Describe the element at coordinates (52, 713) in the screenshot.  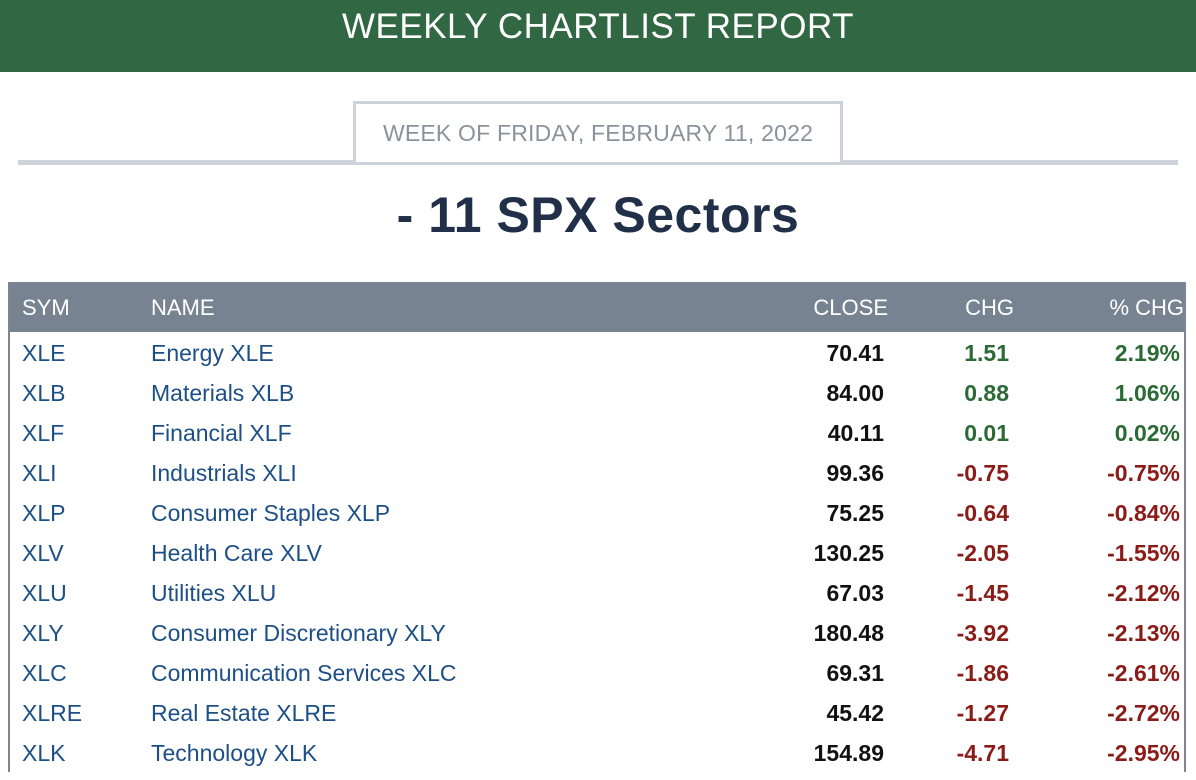
I see `sym-link: XLRE` at that location.